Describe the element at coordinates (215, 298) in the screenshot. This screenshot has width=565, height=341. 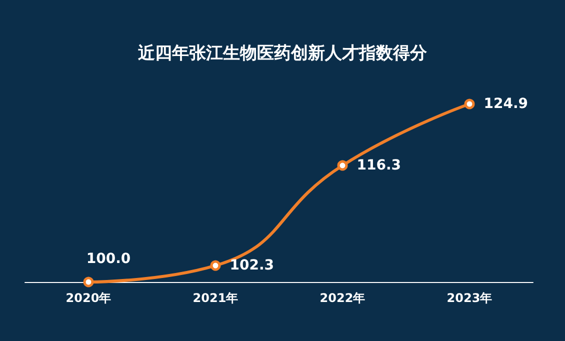
I see `x-tick-label: 2021年` at that location.